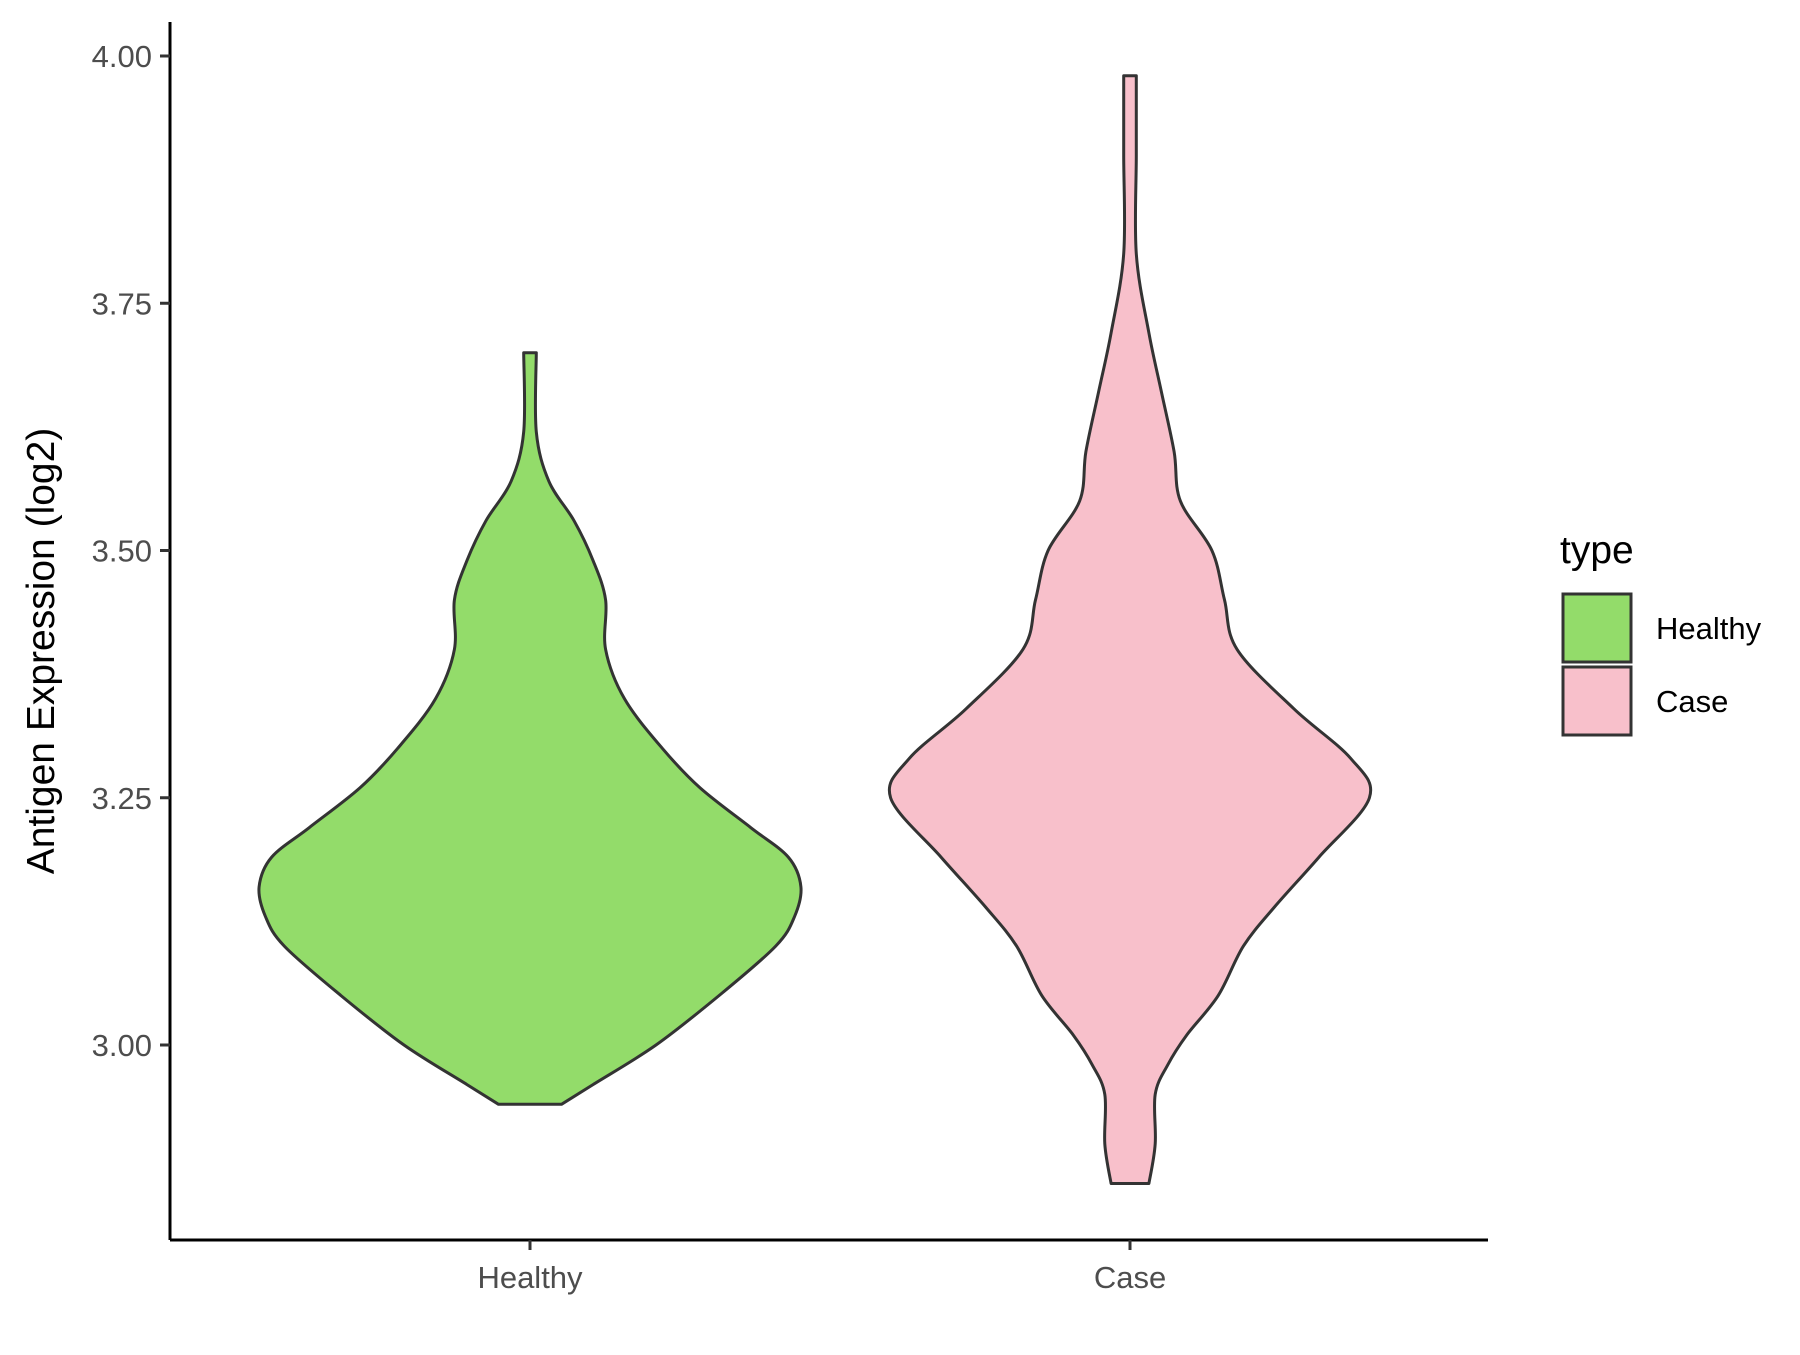 The width and height of the screenshot is (1800, 1355). What do you see at coordinates (1597, 701) in the screenshot?
I see `legend-key-case` at bounding box center [1597, 701].